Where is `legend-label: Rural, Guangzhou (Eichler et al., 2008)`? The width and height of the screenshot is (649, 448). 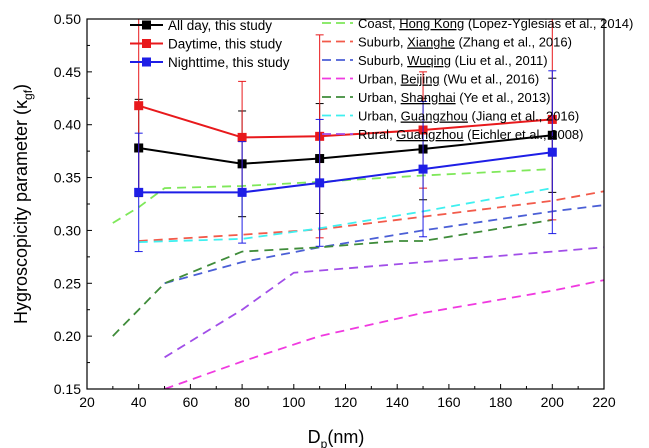
legend-label: Rural, Guangzhou (Eichler et al., 2008) is located at coordinates (470, 134).